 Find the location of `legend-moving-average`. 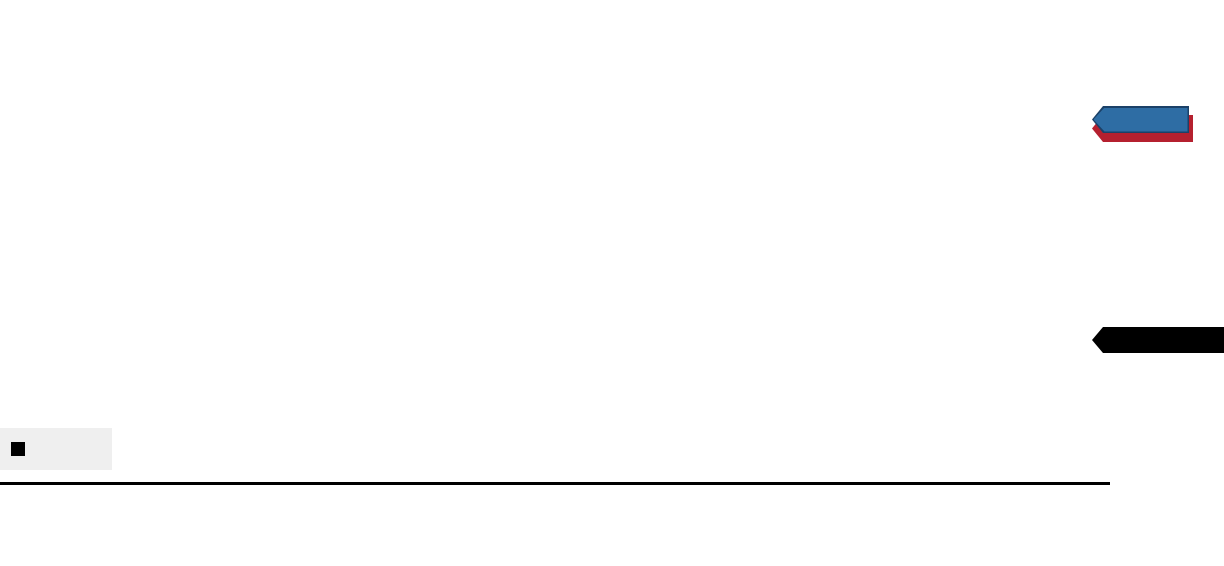

legend-moving-average is located at coordinates (462, 247).